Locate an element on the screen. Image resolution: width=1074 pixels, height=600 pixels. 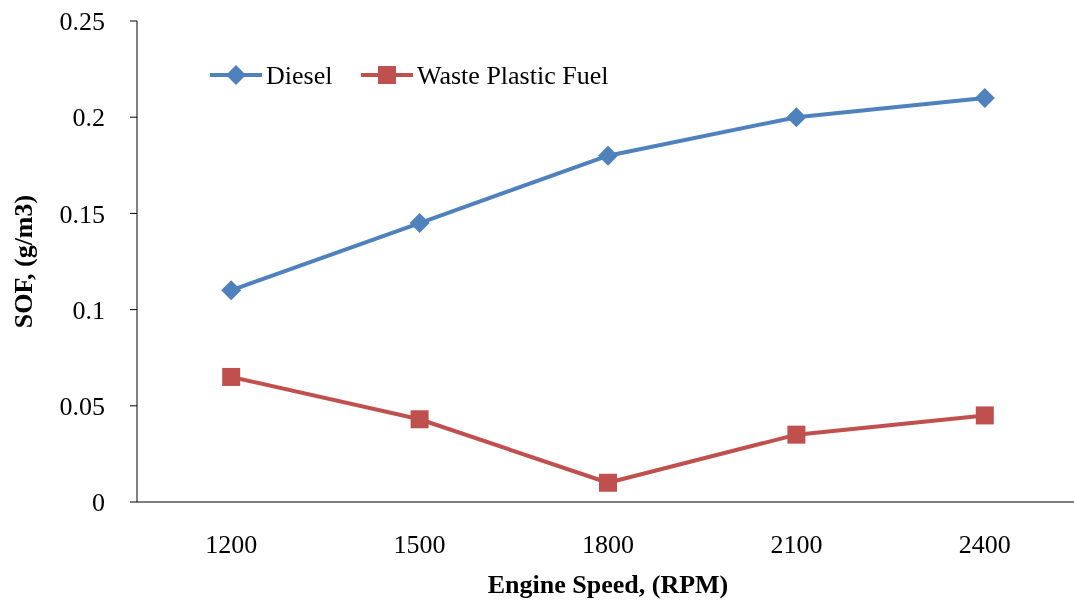
legend-label: Waste Plastic Fuel is located at coordinates (513, 76).